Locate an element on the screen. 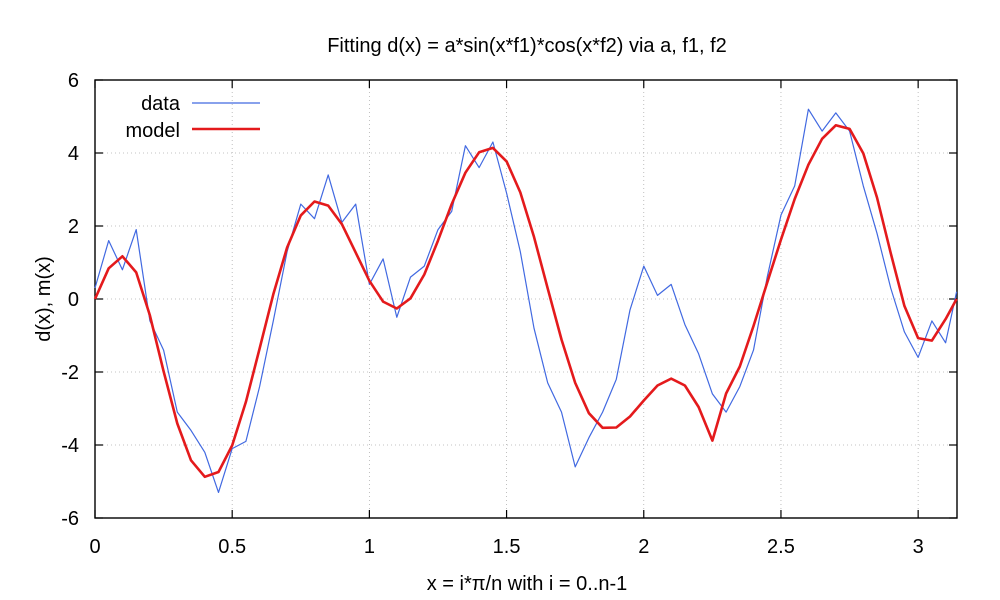  x-tick-label: 1.5 is located at coordinates (507, 547).